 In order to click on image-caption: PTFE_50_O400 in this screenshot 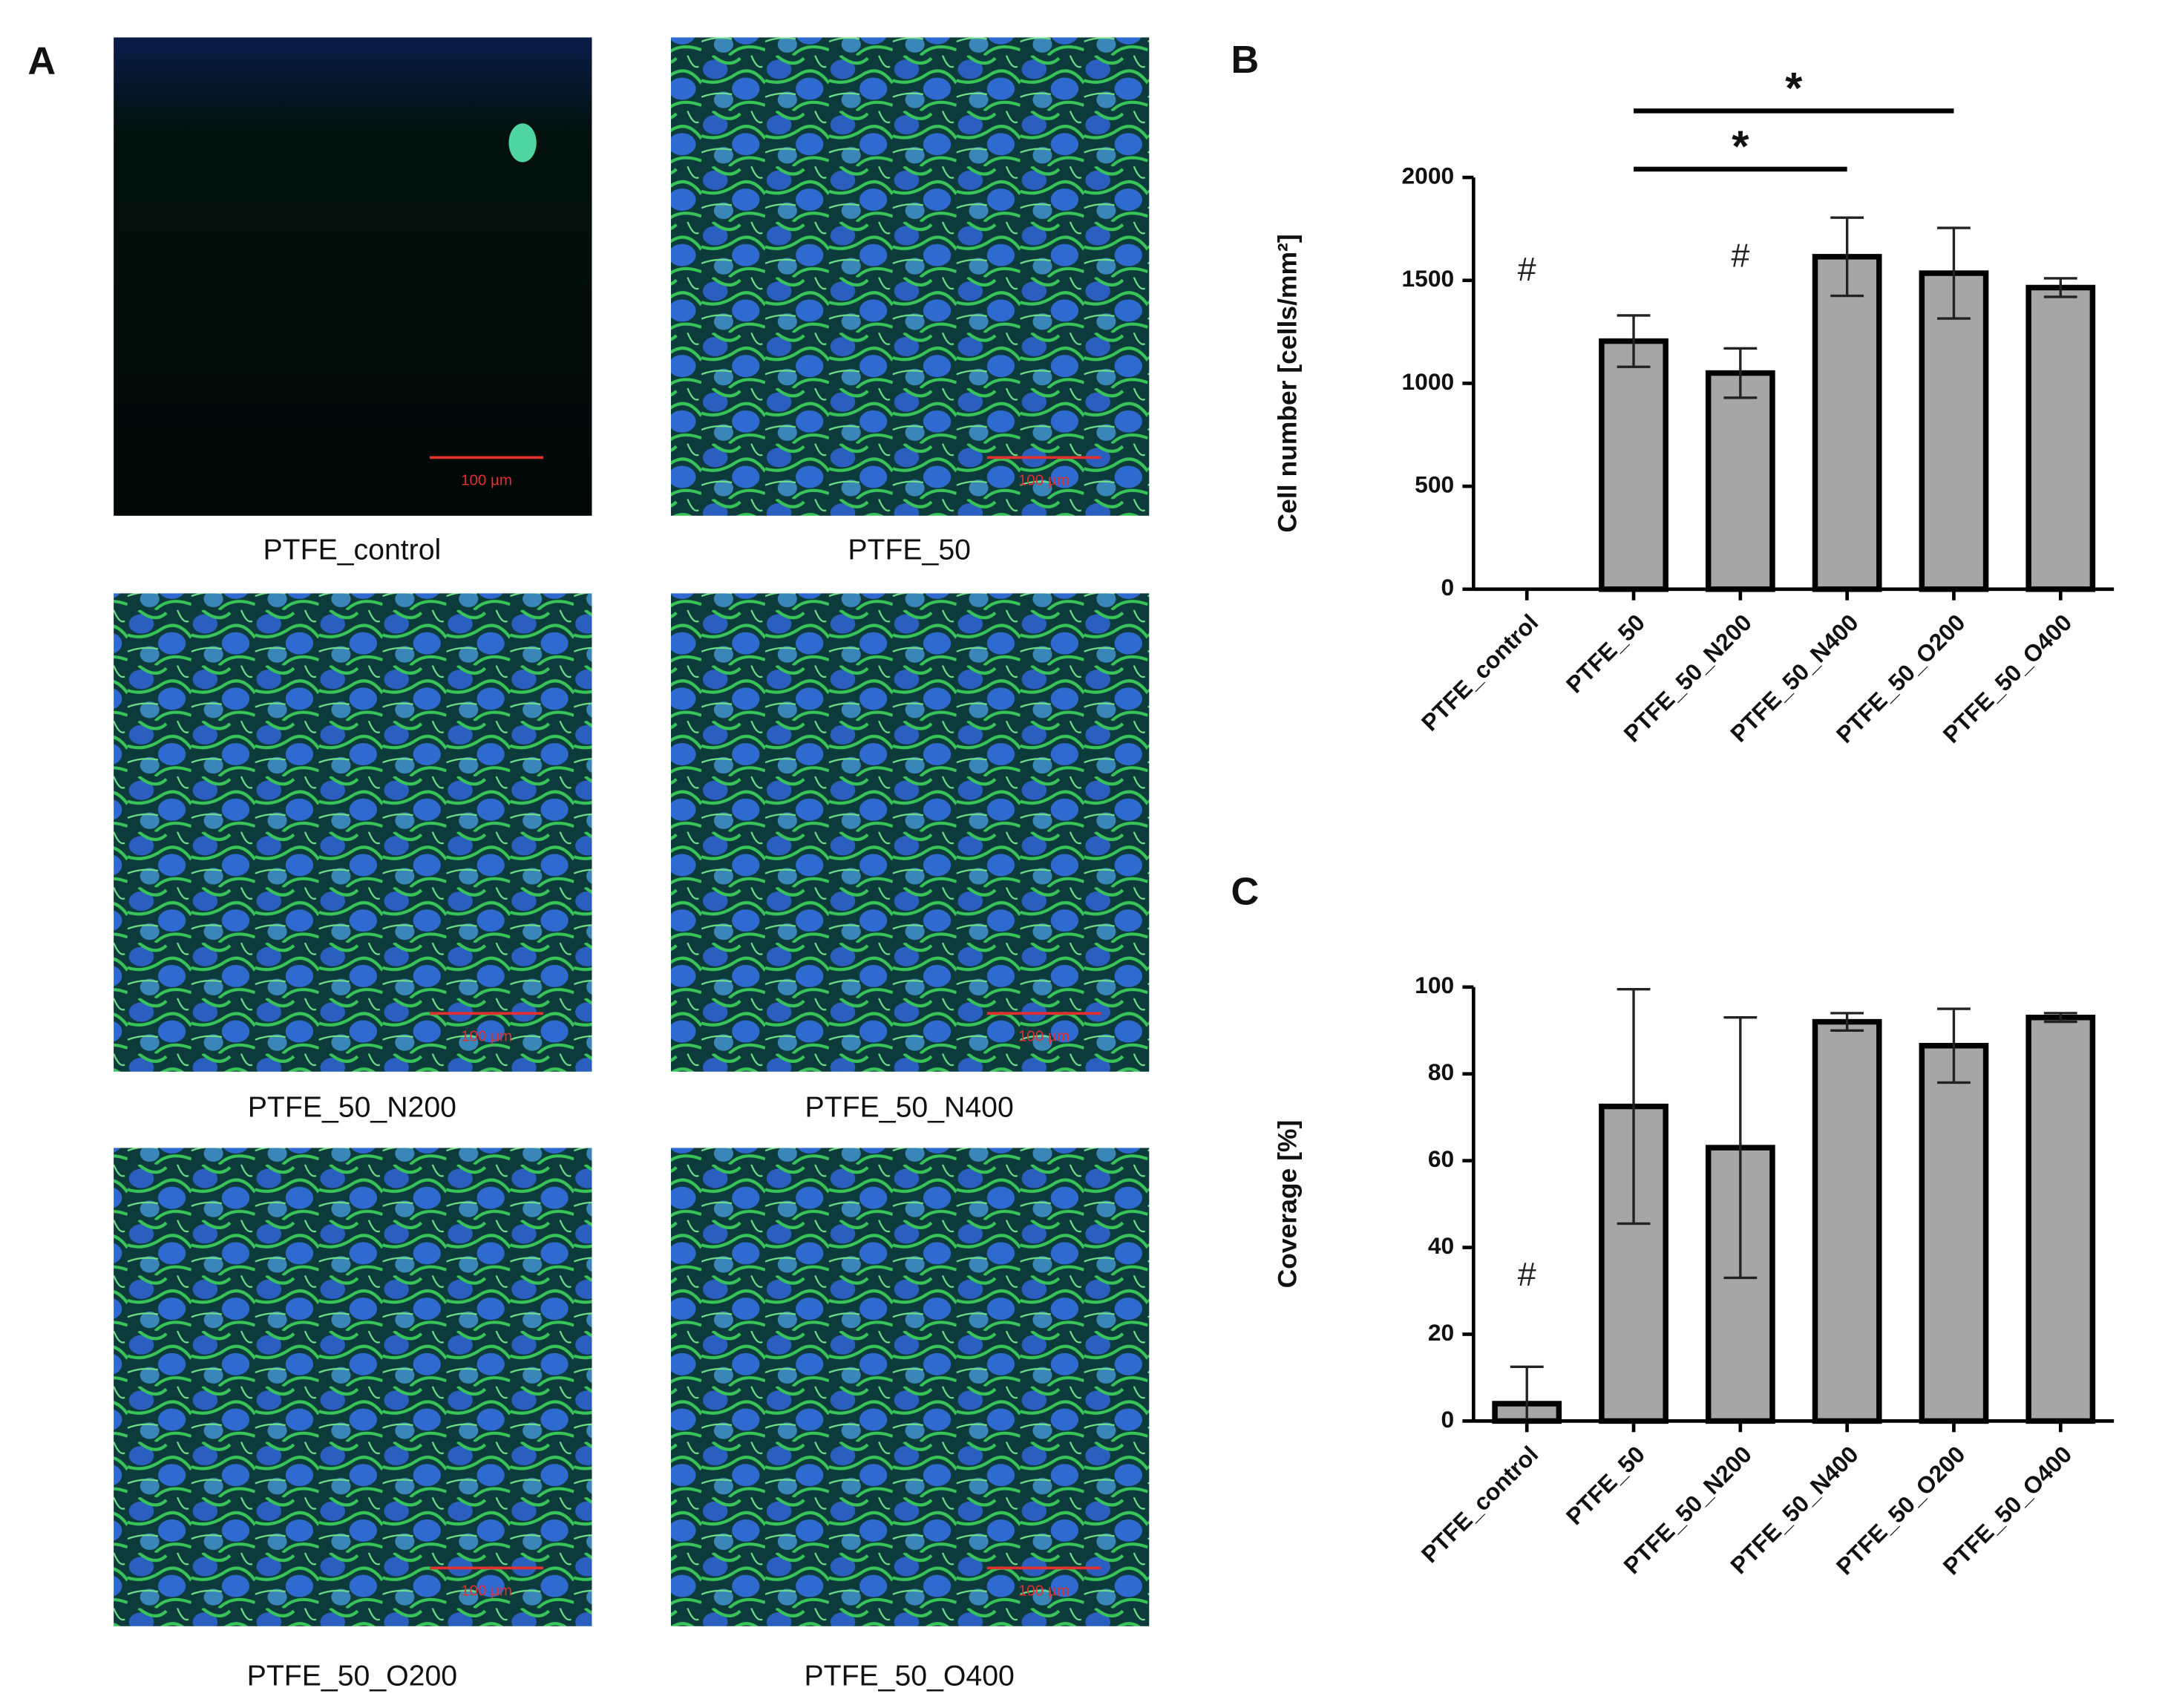, I will do `click(909, 1676)`.